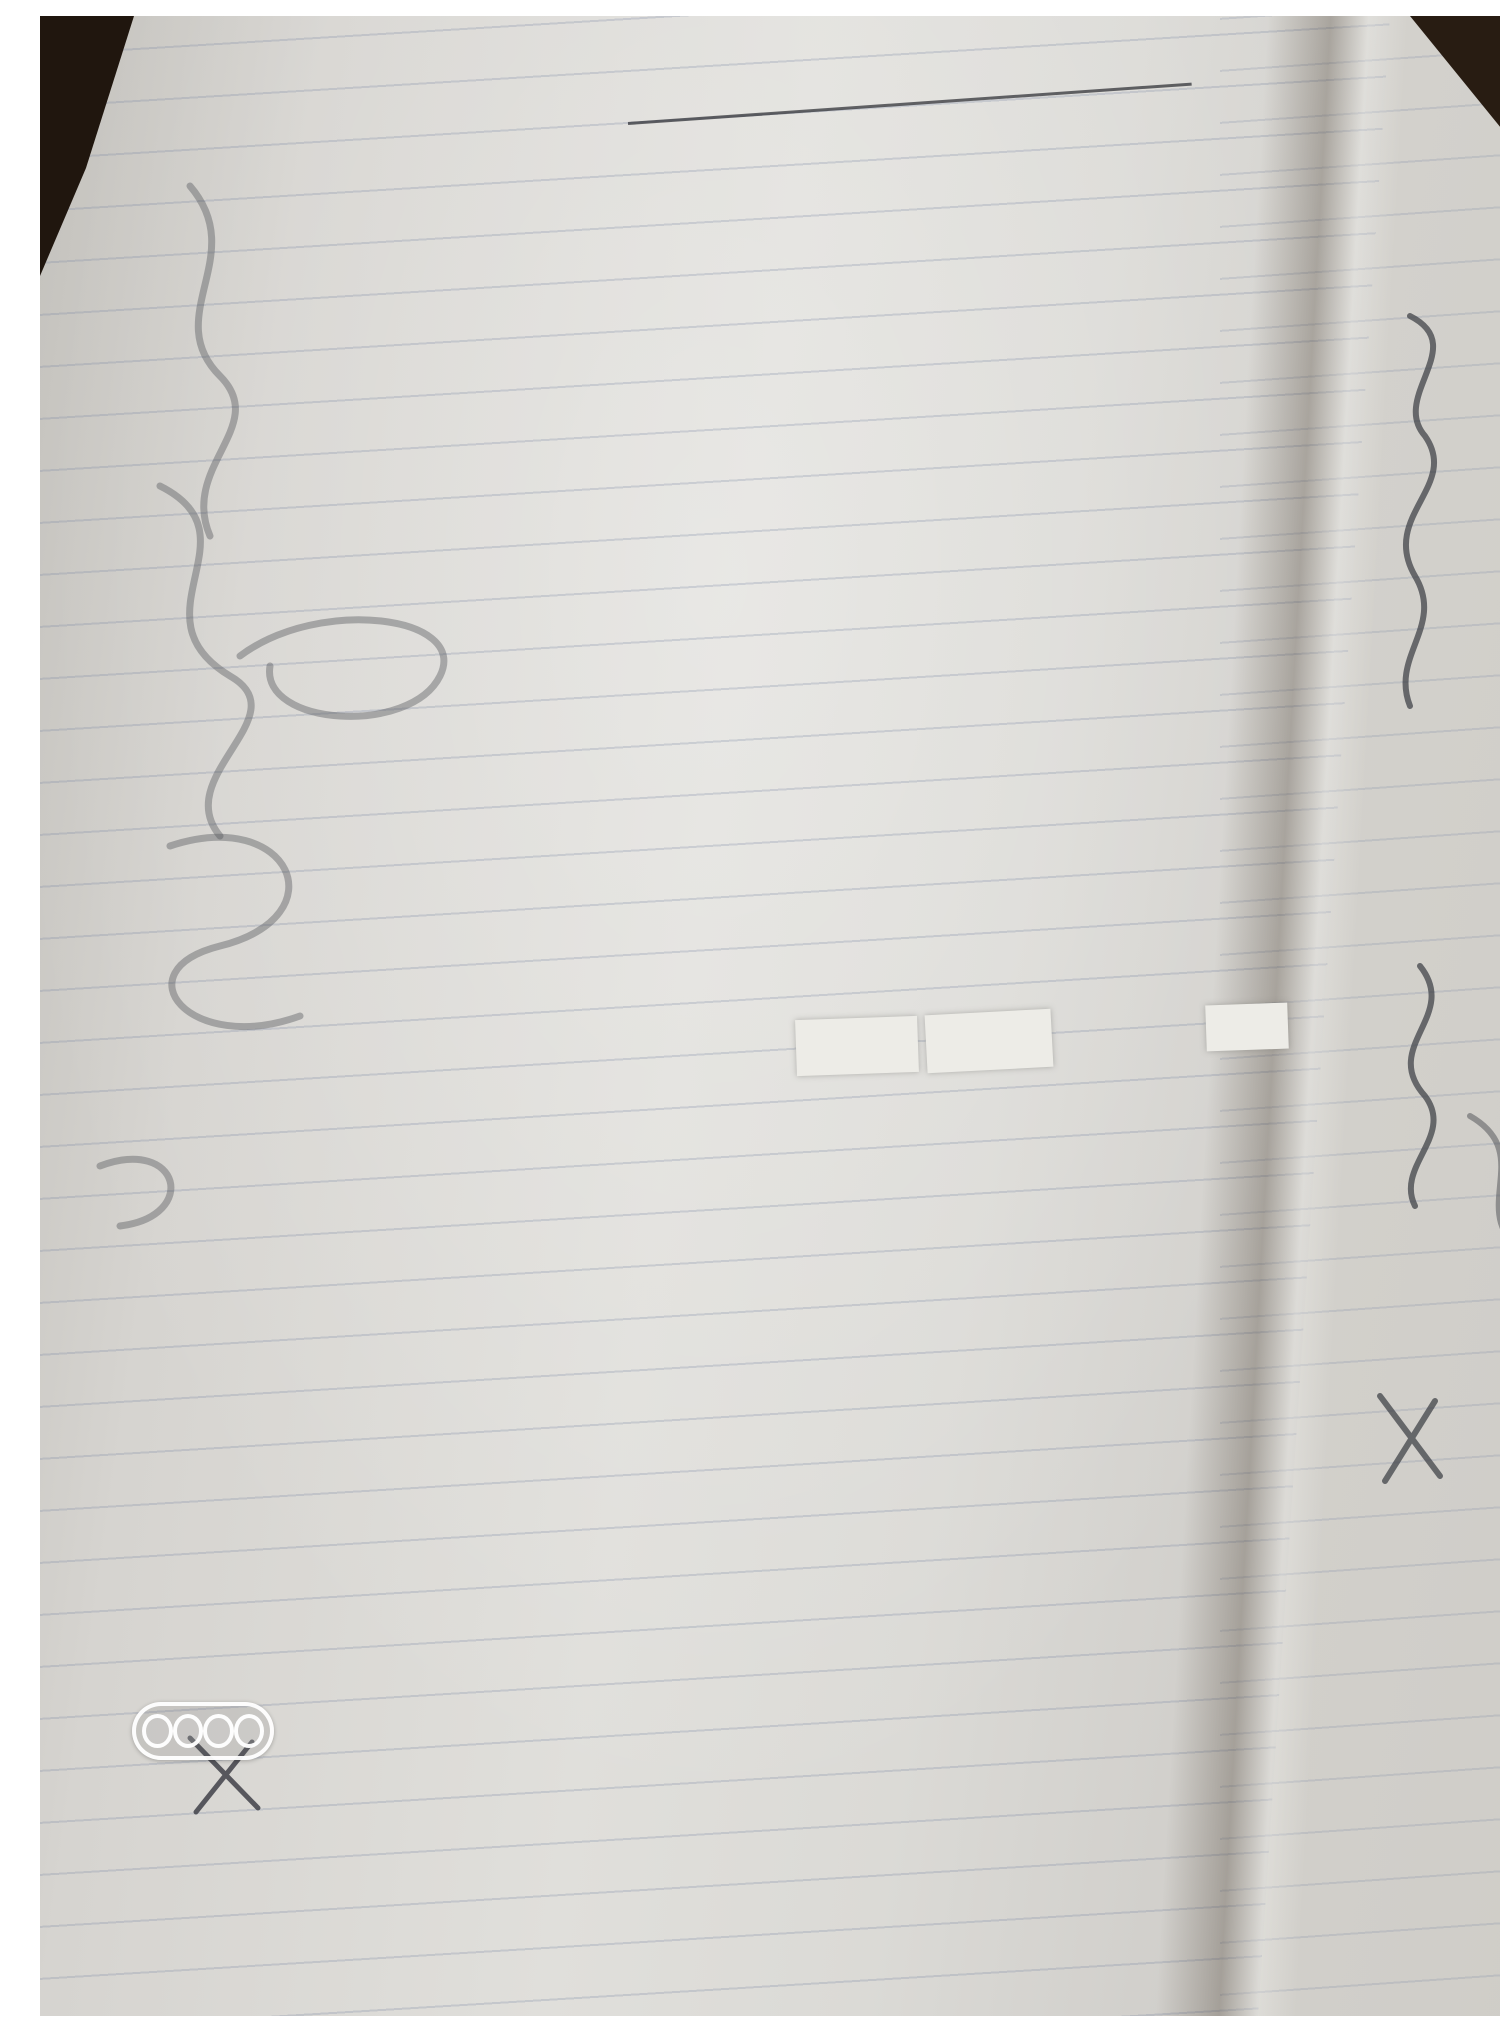 The width and height of the screenshot is (1500, 2032). What do you see at coordinates (224, 1775) in the screenshot?
I see `name-cross-out` at bounding box center [224, 1775].